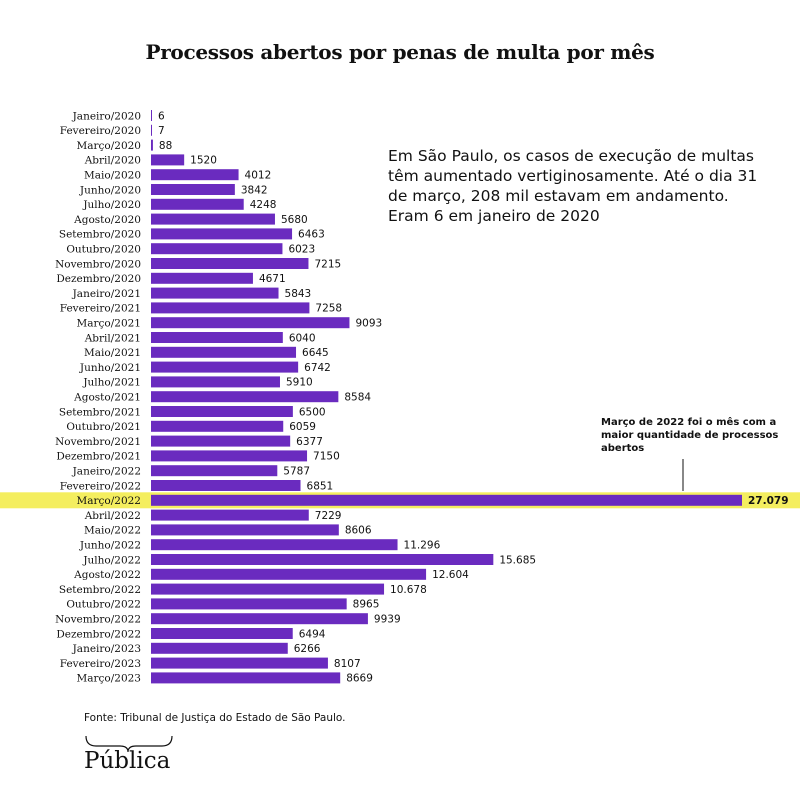 Image resolution: width=800 pixels, height=800 pixels. What do you see at coordinates (301, 250) in the screenshot?
I see `value-label: 6023` at bounding box center [301, 250].